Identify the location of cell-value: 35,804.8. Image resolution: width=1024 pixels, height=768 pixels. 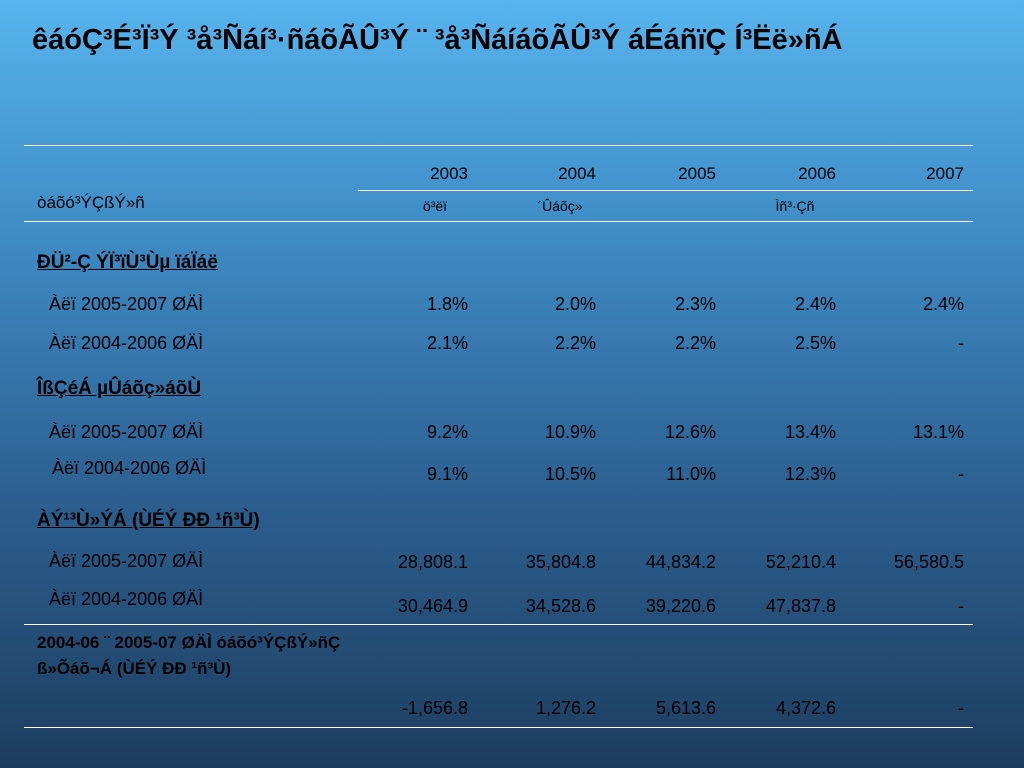
(560, 562).